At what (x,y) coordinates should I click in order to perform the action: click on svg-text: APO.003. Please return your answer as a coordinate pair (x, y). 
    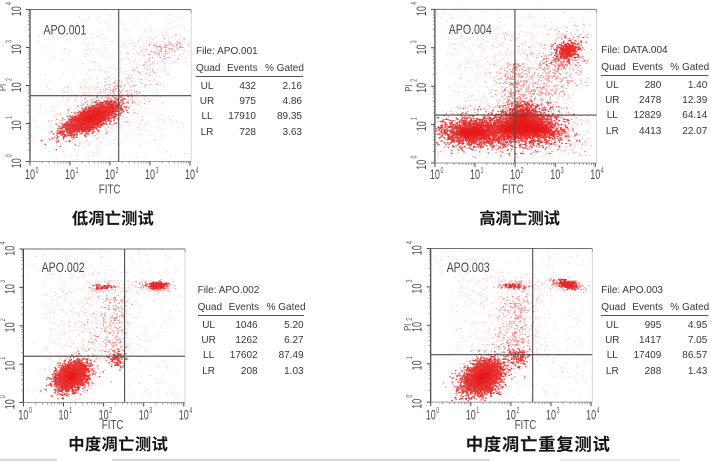
    Looking at the image, I should click on (468, 268).